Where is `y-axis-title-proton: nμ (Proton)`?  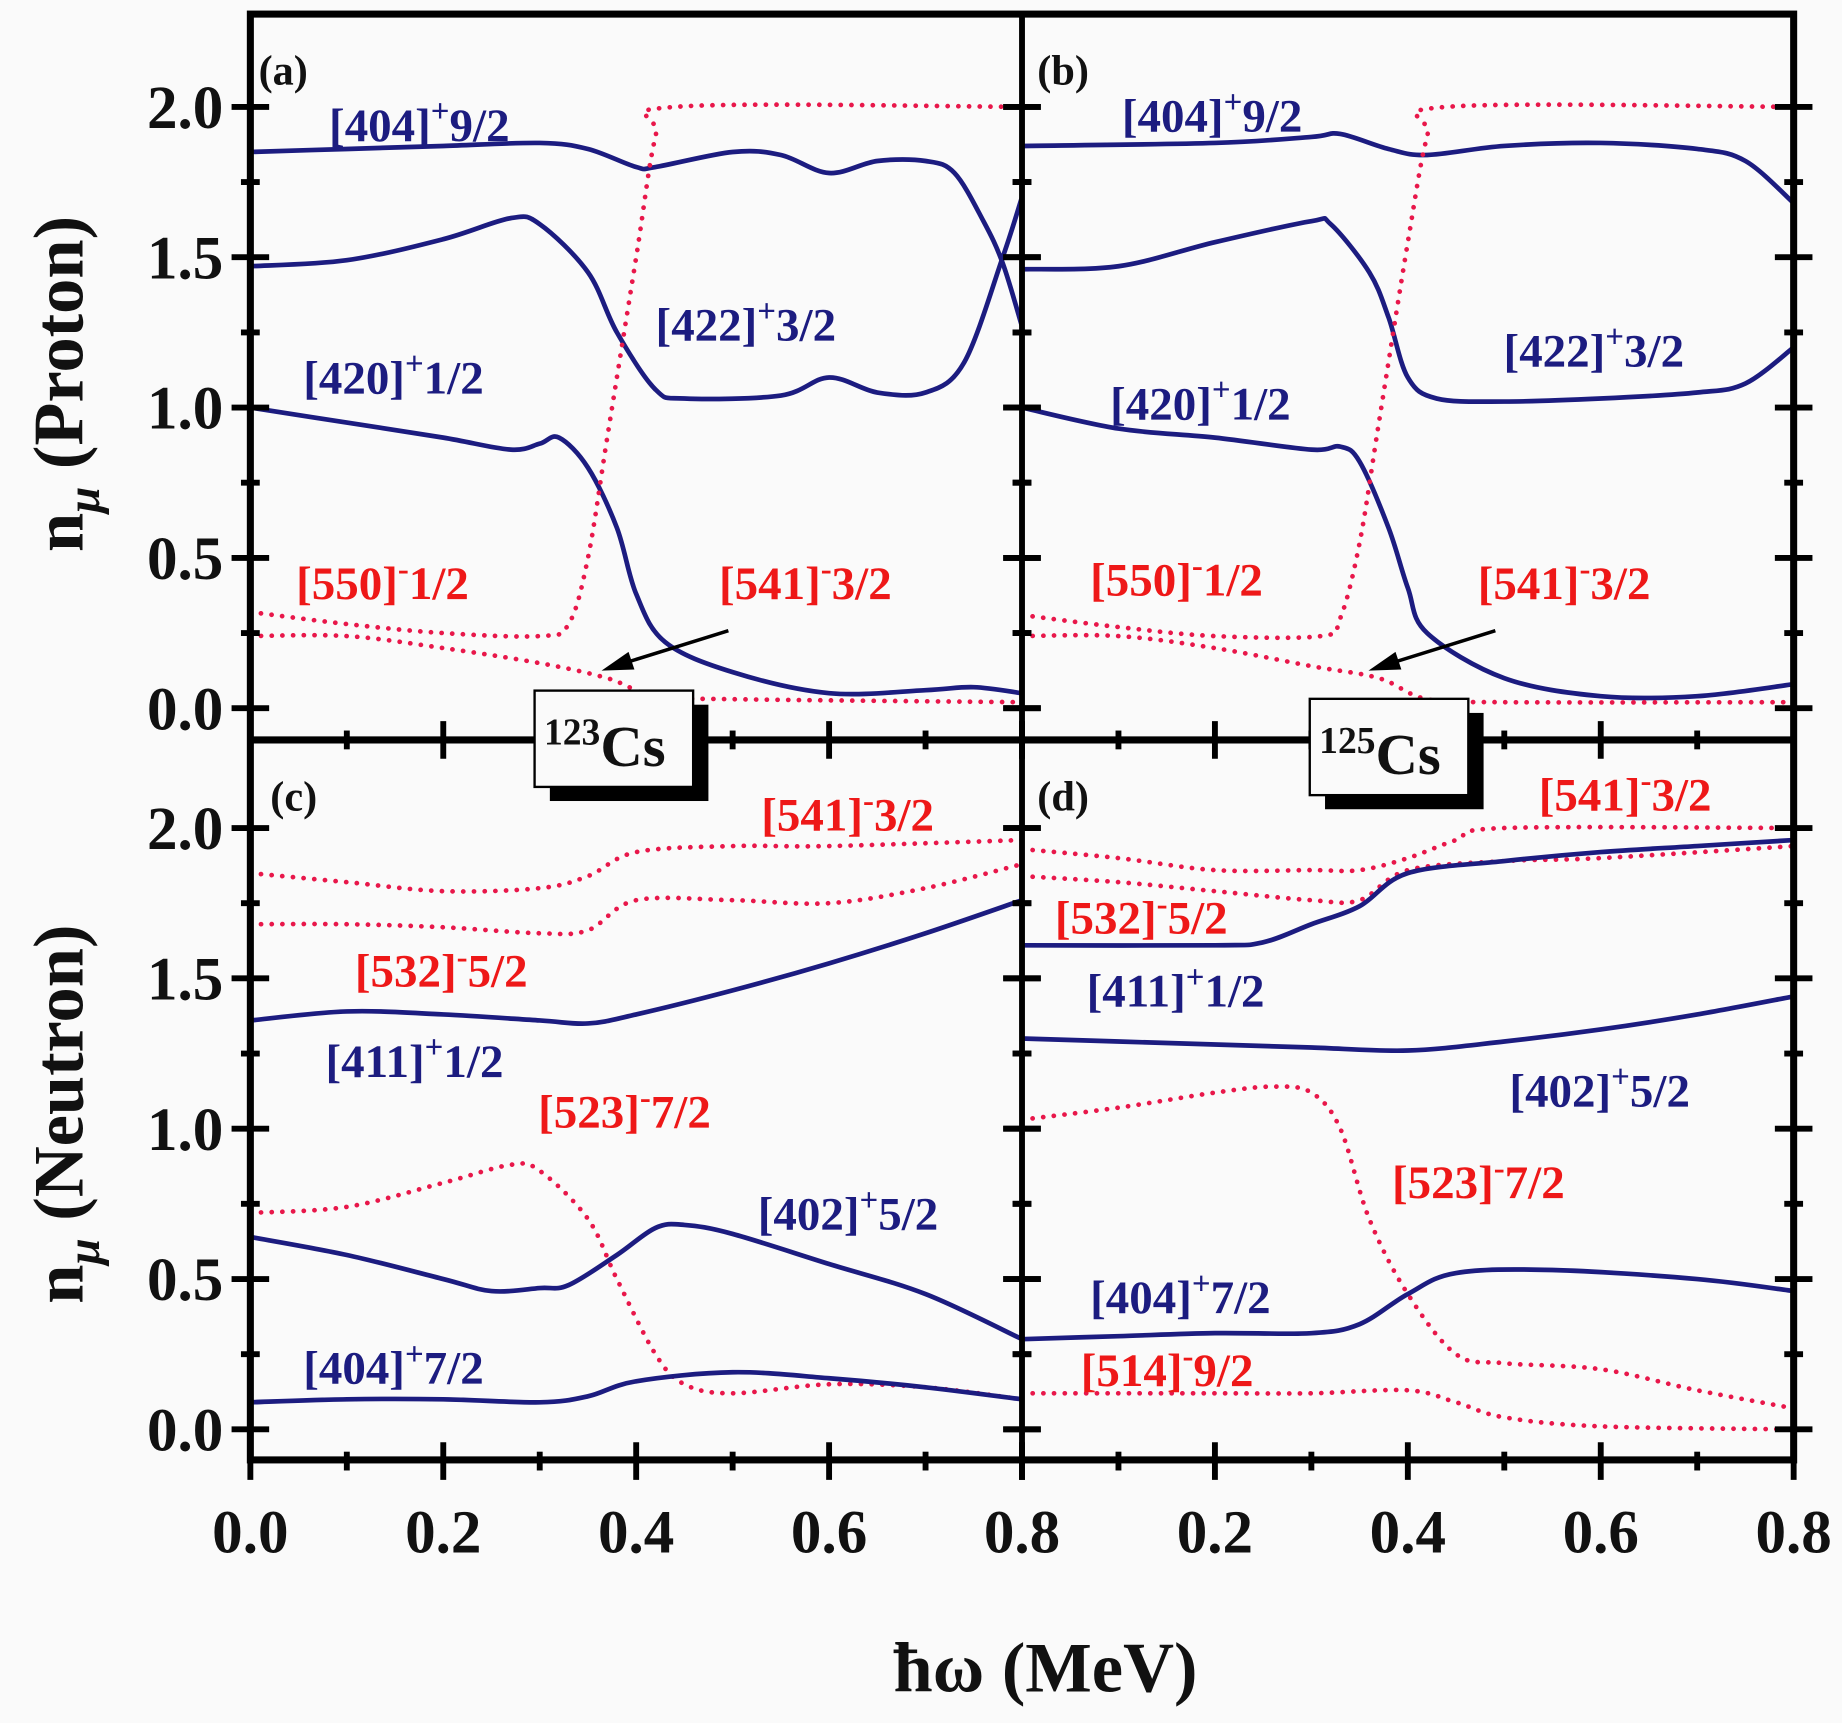 y-axis-title-proton: nμ (Proton) is located at coordinates (64, 384).